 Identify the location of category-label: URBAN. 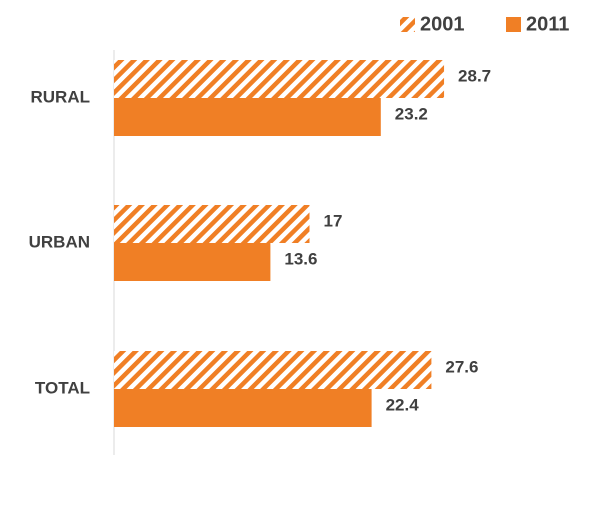
(59, 241).